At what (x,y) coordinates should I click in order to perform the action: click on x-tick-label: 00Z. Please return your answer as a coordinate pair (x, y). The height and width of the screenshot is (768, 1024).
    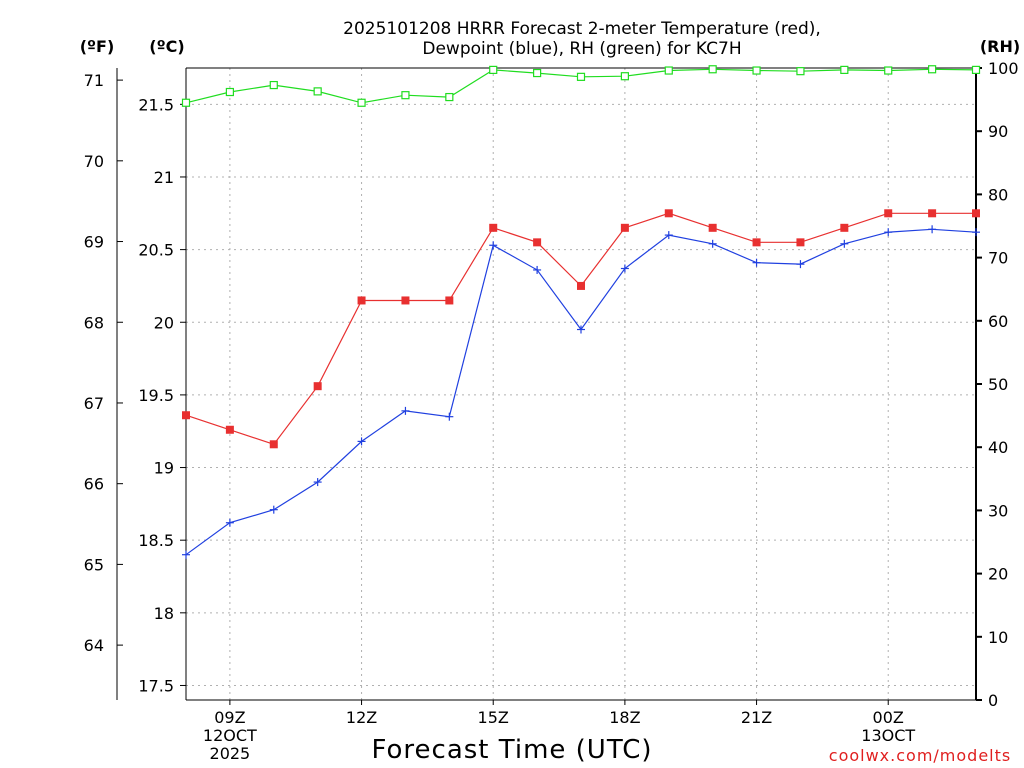
    Looking at the image, I should click on (888, 717).